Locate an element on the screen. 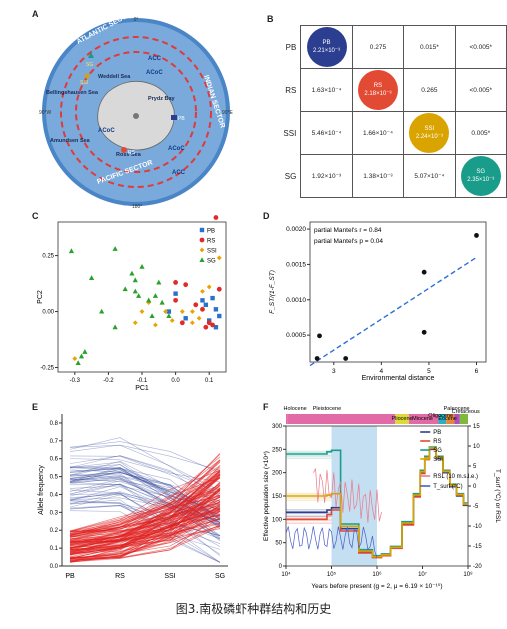  allele-xtick: RS is located at coordinates (120, 576).